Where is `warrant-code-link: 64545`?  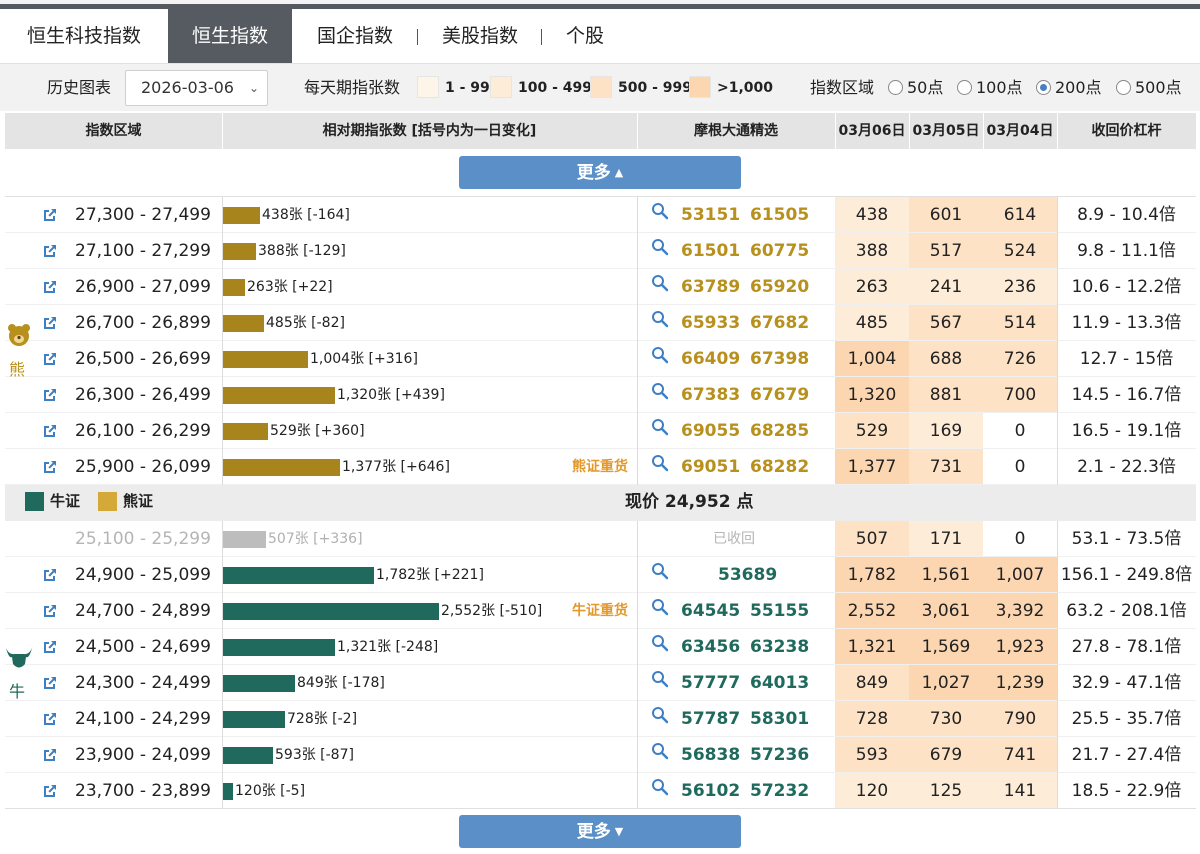
warrant-code-link: 64545 is located at coordinates (711, 611).